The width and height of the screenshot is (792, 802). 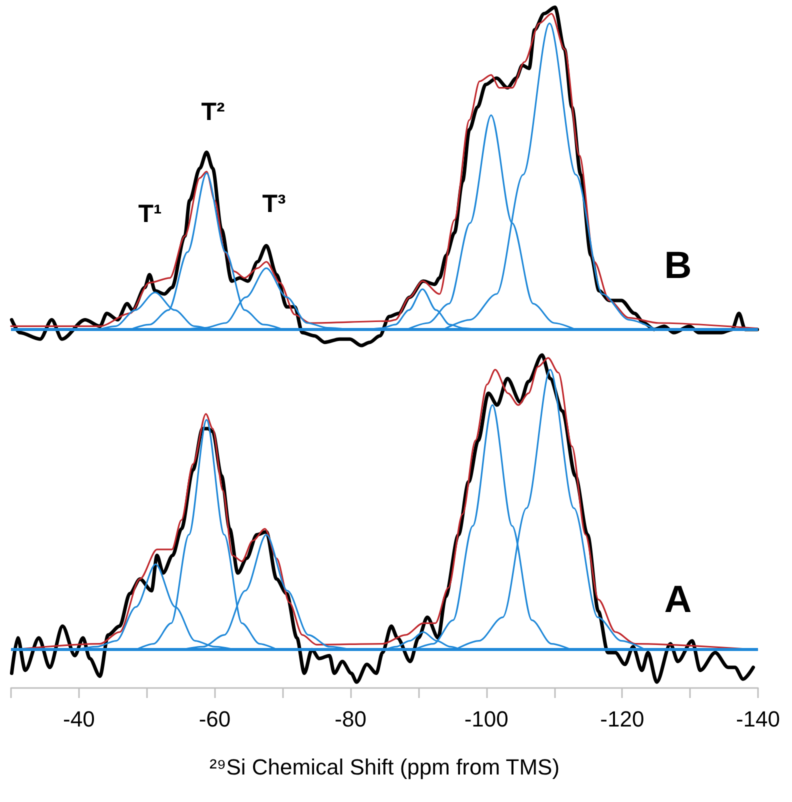 What do you see at coordinates (678, 600) in the screenshot?
I see `annotation: A` at bounding box center [678, 600].